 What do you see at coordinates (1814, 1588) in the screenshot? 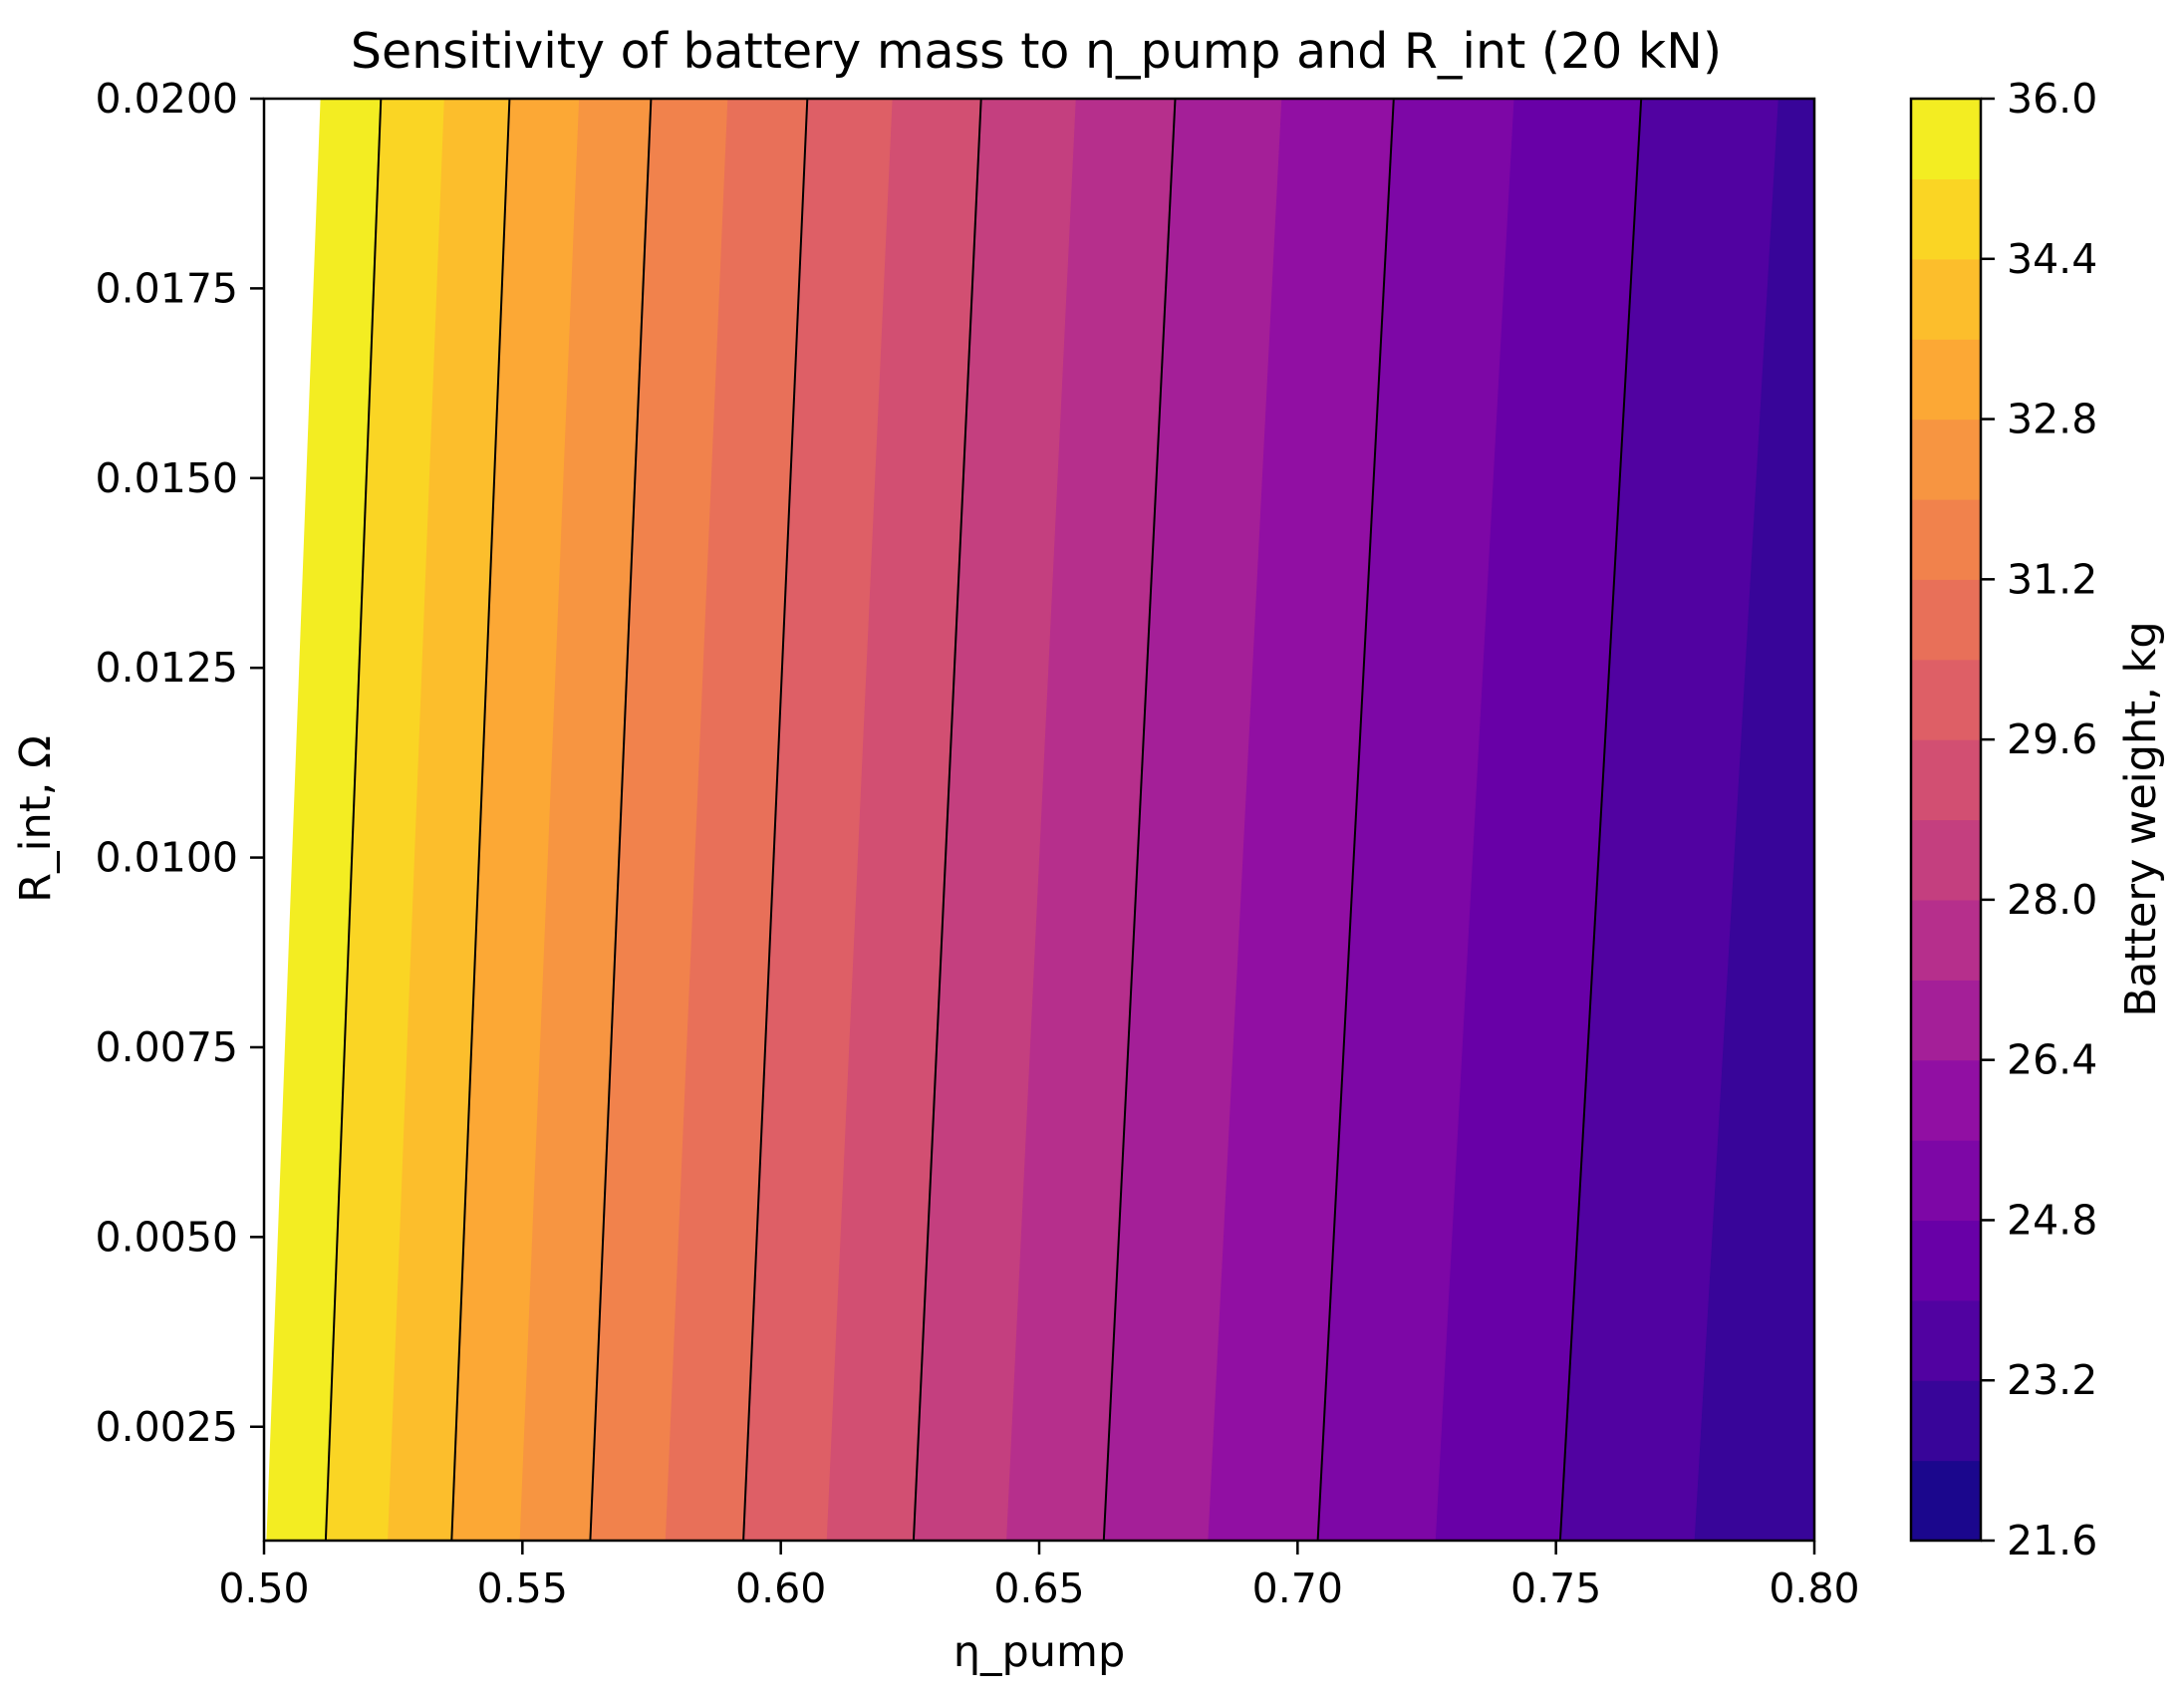
I see `x-tick-label: 0.80` at bounding box center [1814, 1588].